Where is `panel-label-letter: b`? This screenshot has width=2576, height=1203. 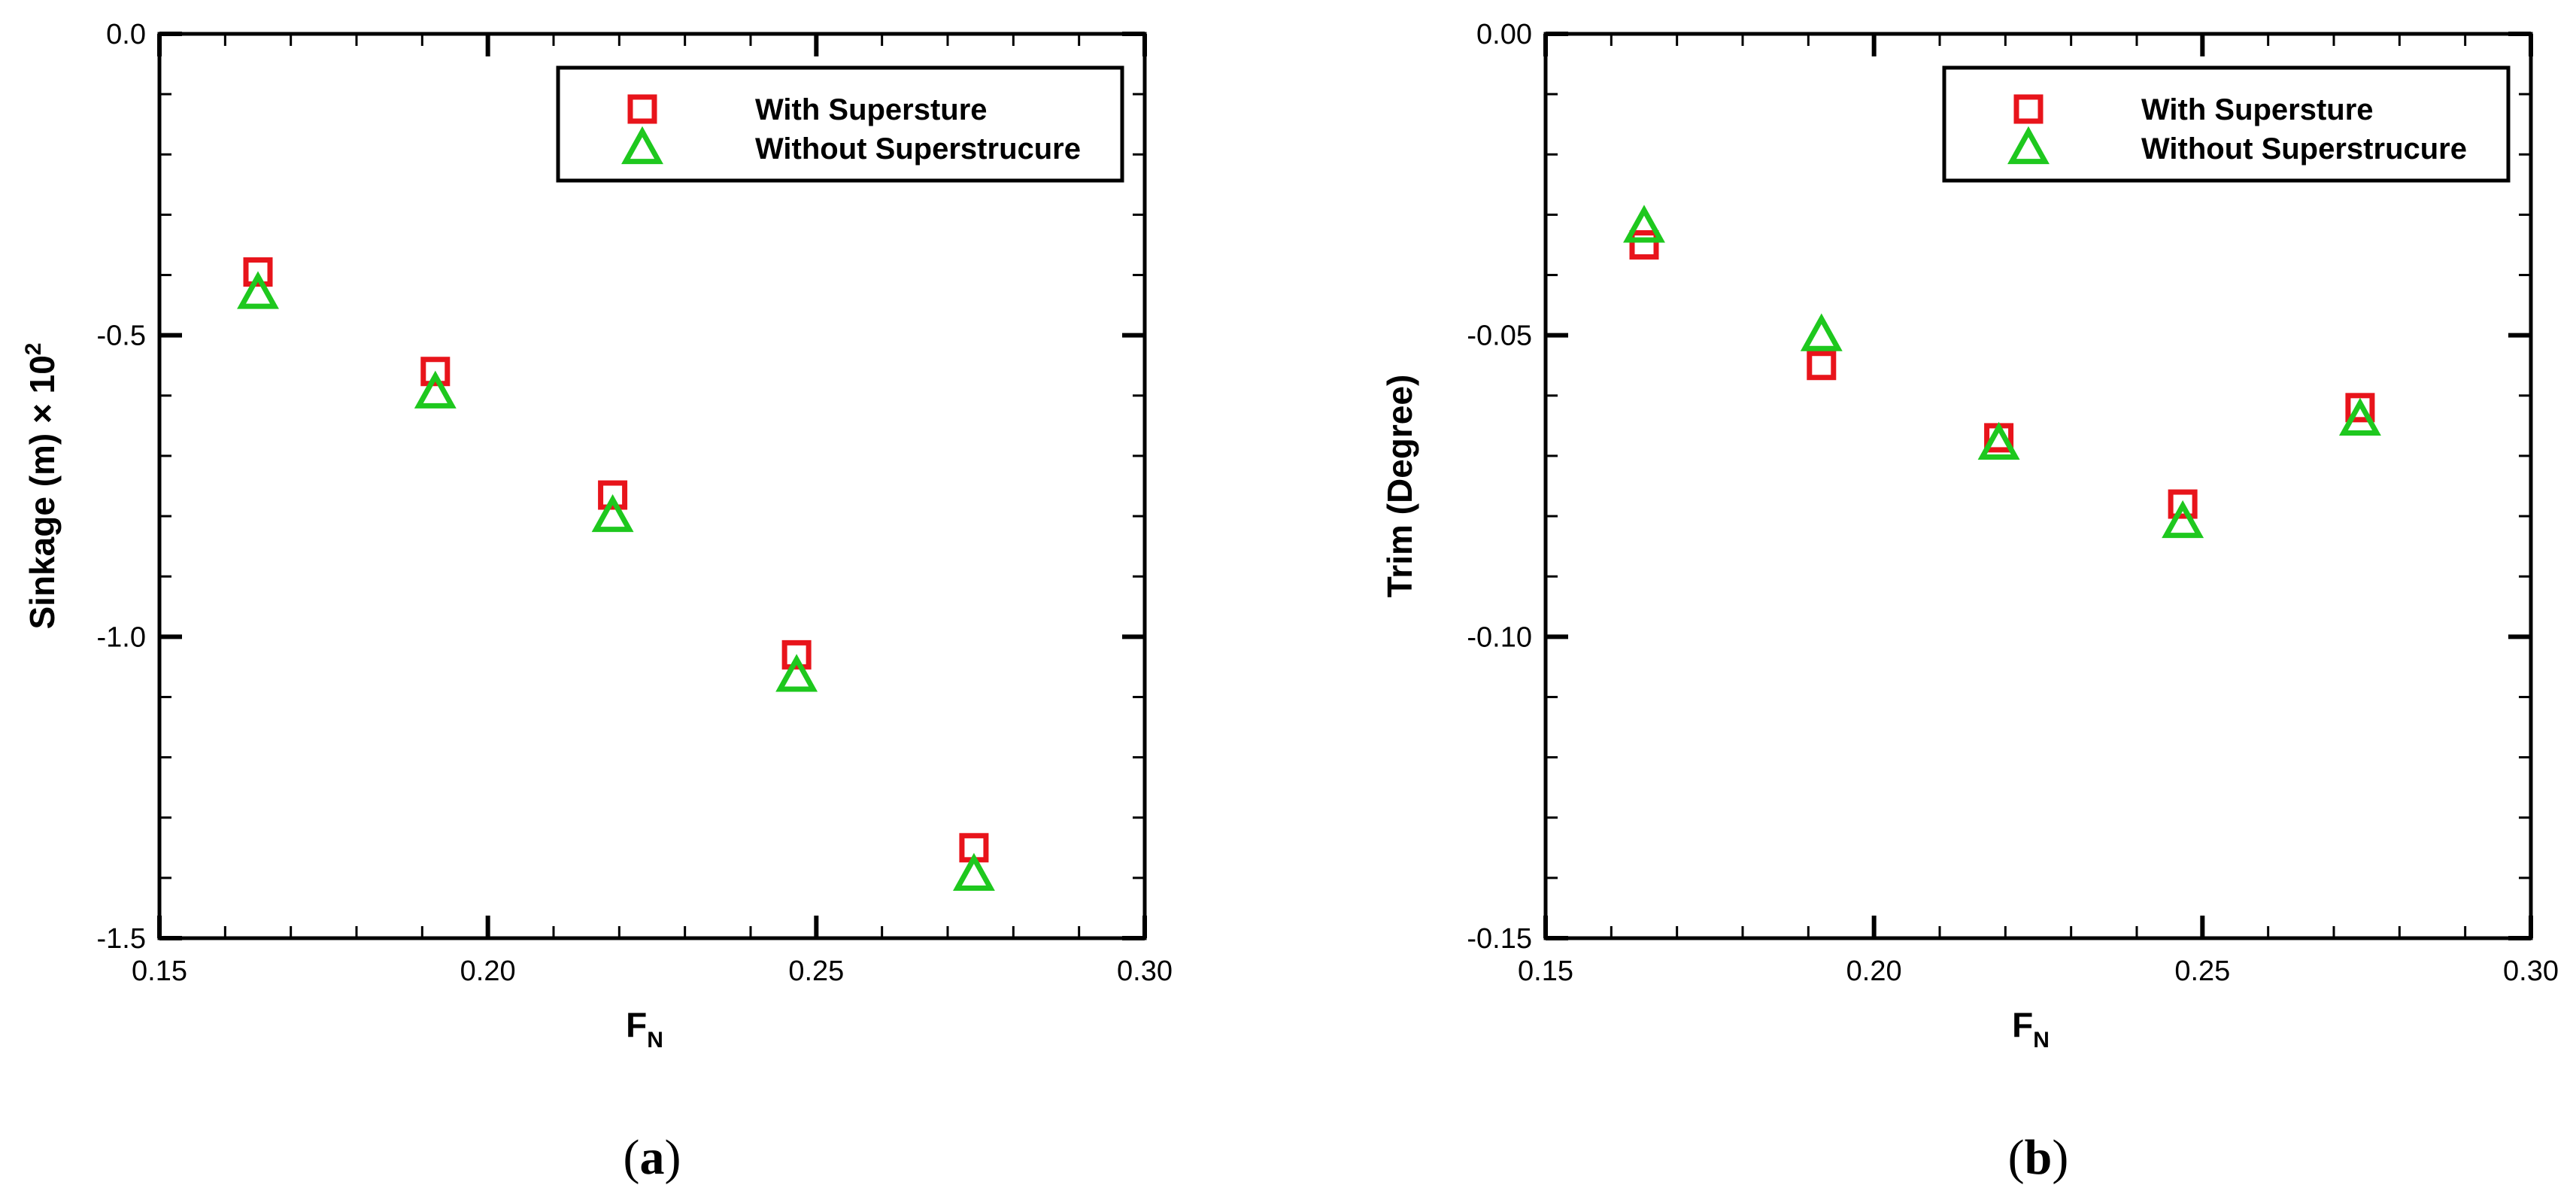
panel-label-letter: b is located at coordinates (2039, 1157).